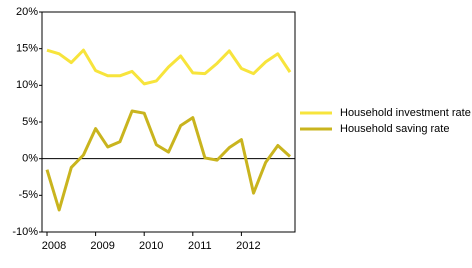  Describe the element at coordinates (102, 246) in the screenshot. I see `x-tick-label: 2009` at that location.